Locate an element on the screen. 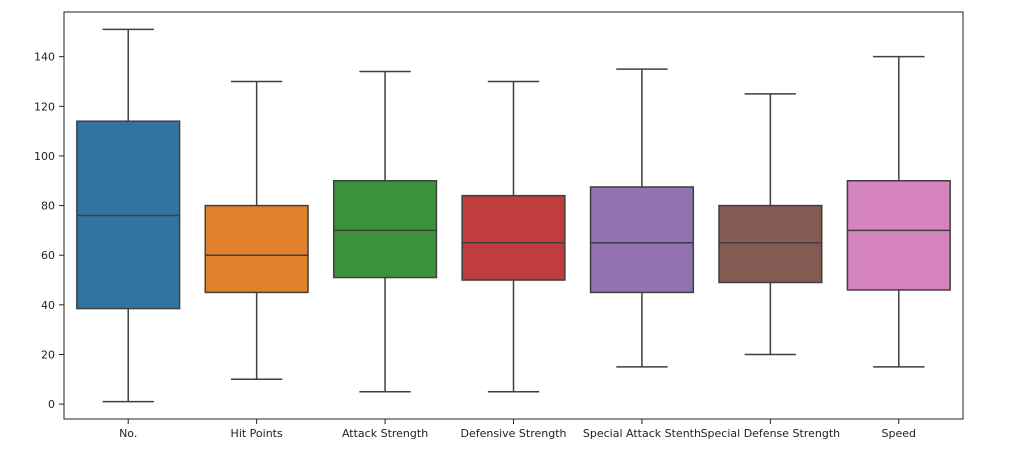  x-tick-label: Hit Points is located at coordinates (257, 433).